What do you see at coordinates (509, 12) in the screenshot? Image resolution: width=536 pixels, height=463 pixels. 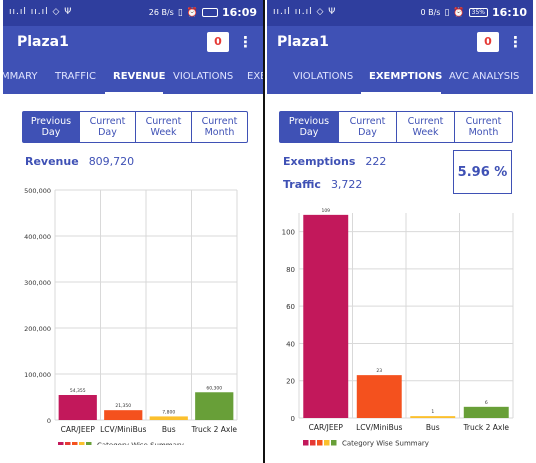 I see `clock: 16:10` at bounding box center [509, 12].